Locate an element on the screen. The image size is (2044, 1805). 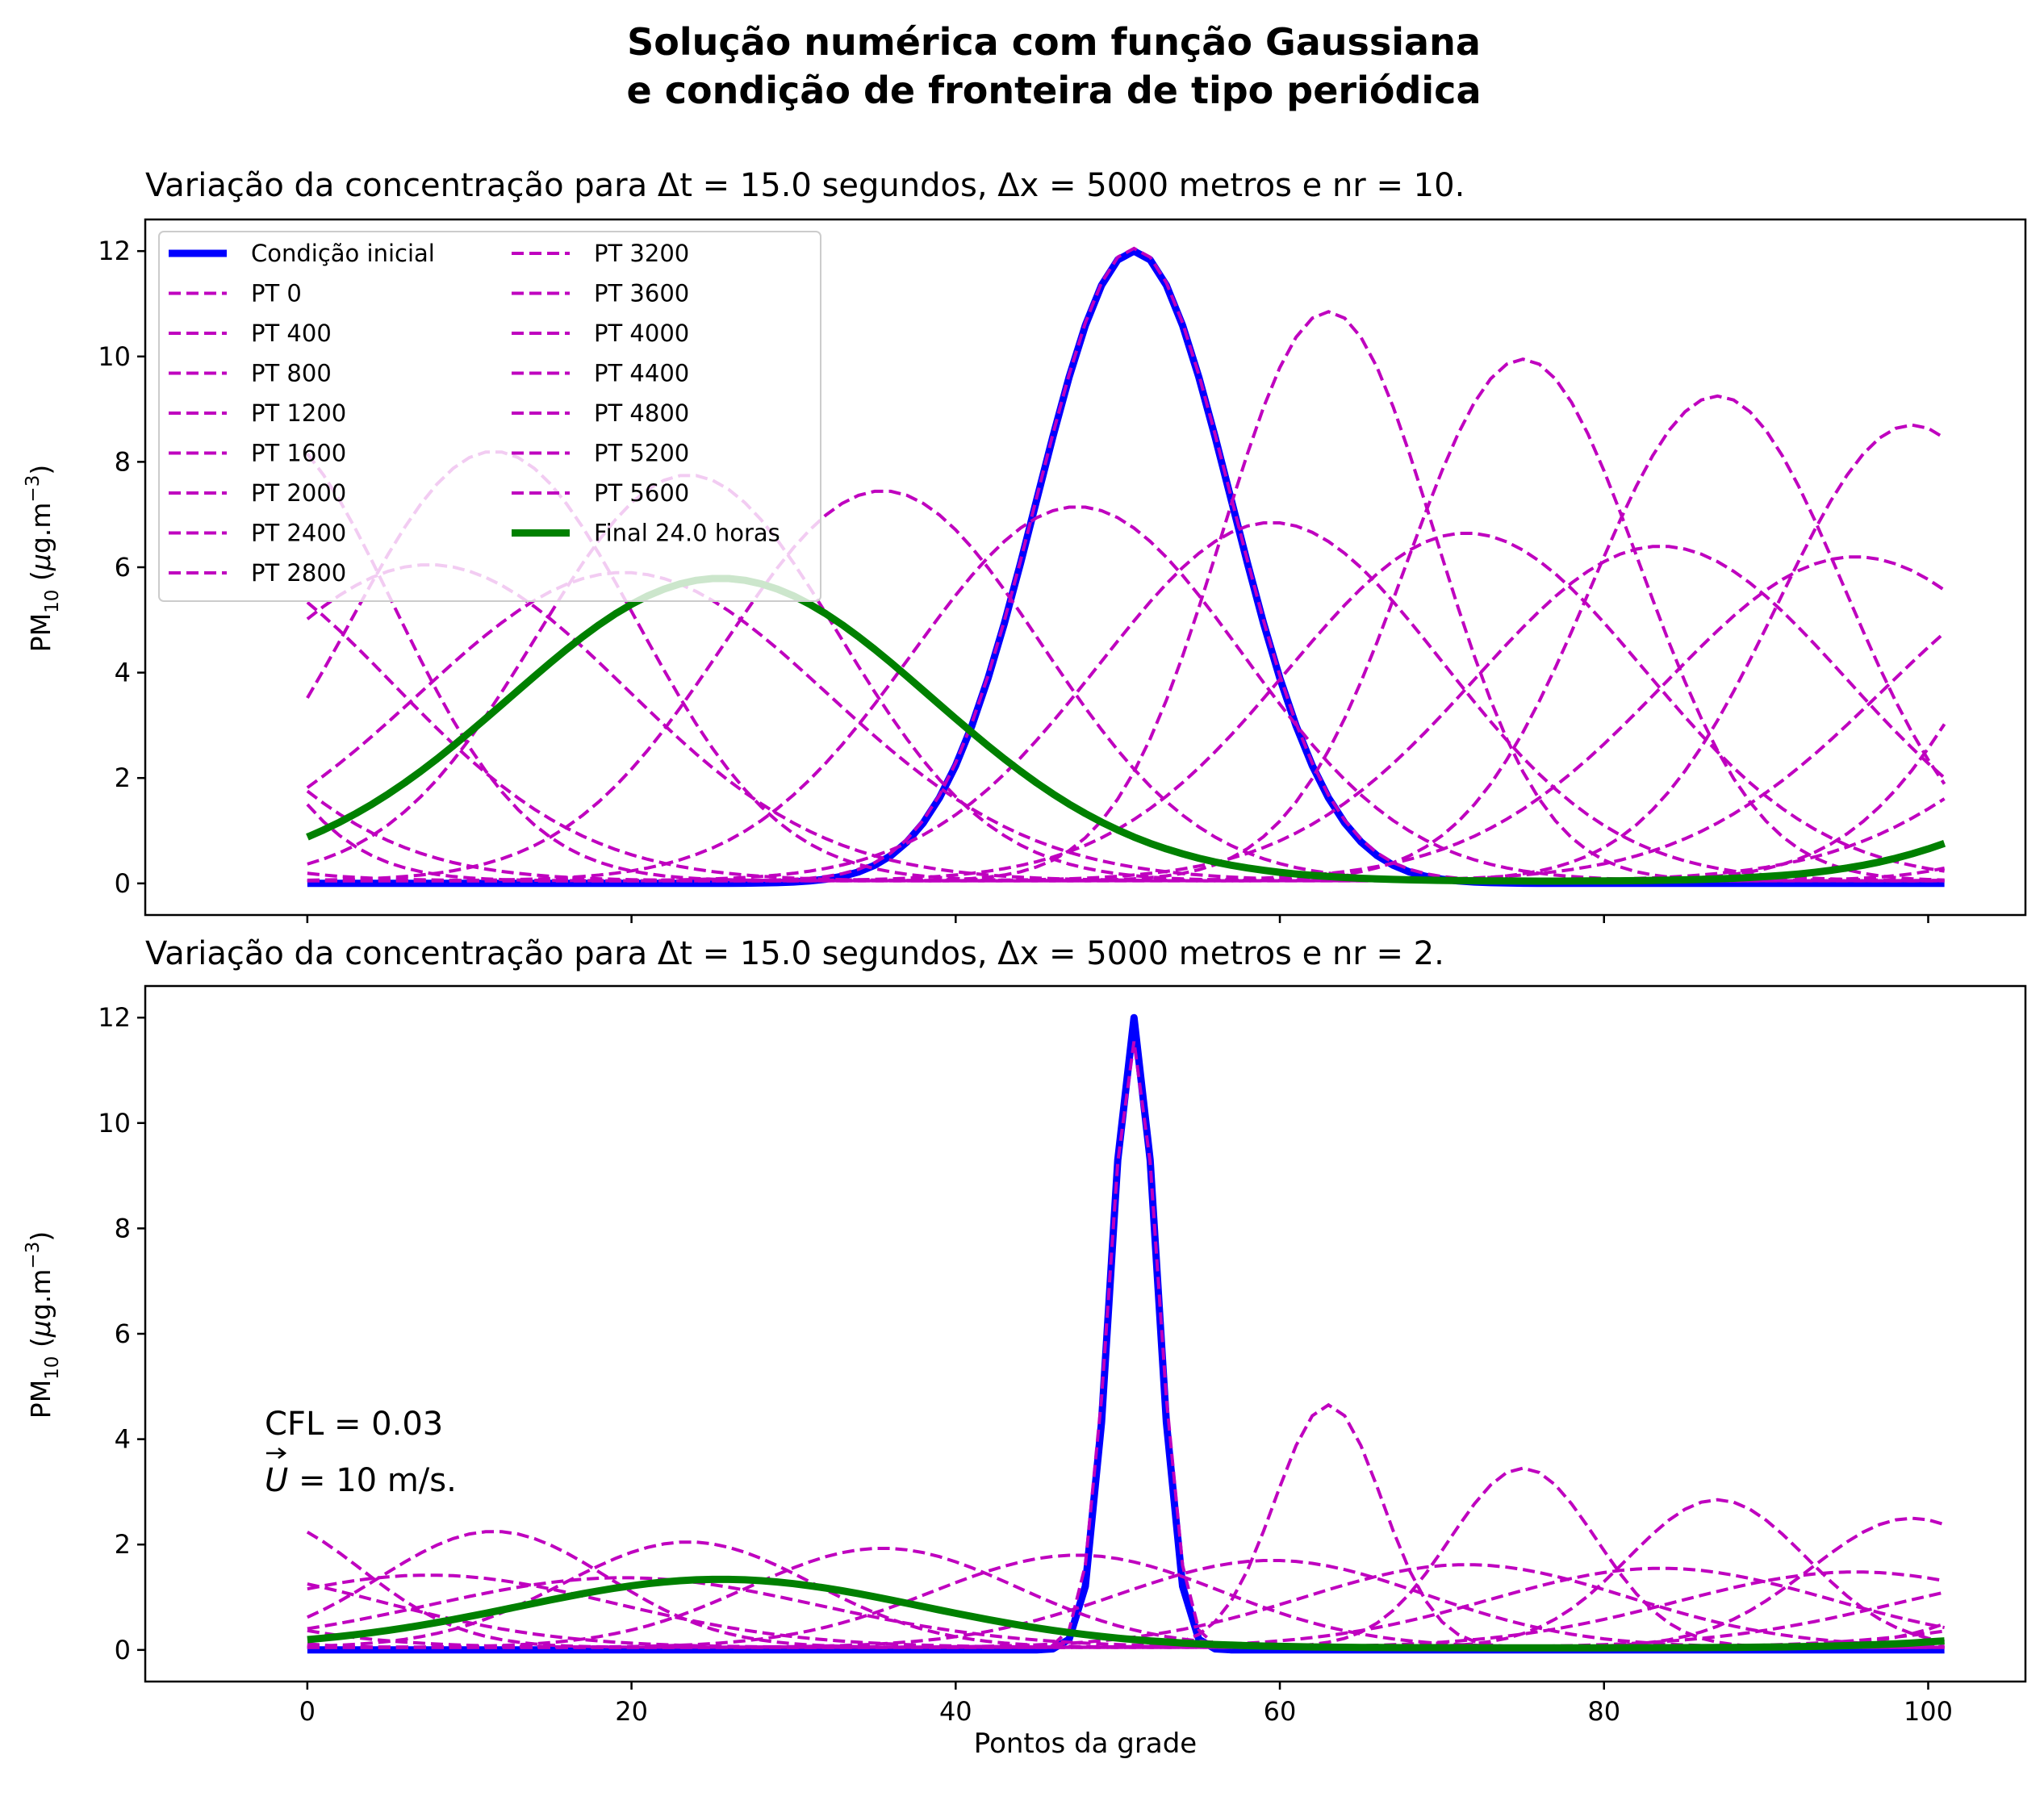
legend-label: Condição inicial is located at coordinates (343, 253).